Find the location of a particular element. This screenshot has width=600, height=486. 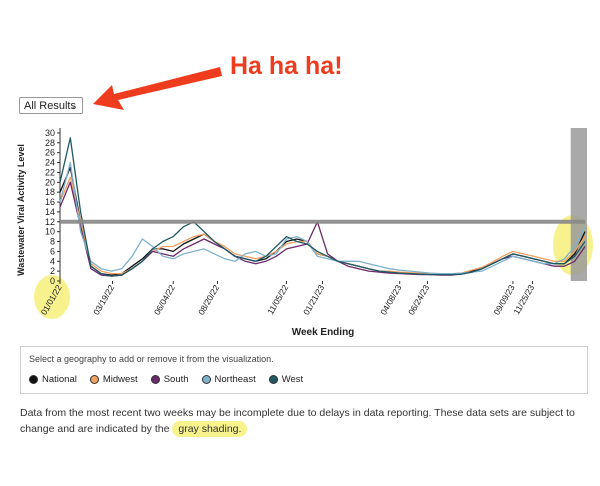

y-axis-label: Wastewater Viral Activity Level is located at coordinates (21, 210).